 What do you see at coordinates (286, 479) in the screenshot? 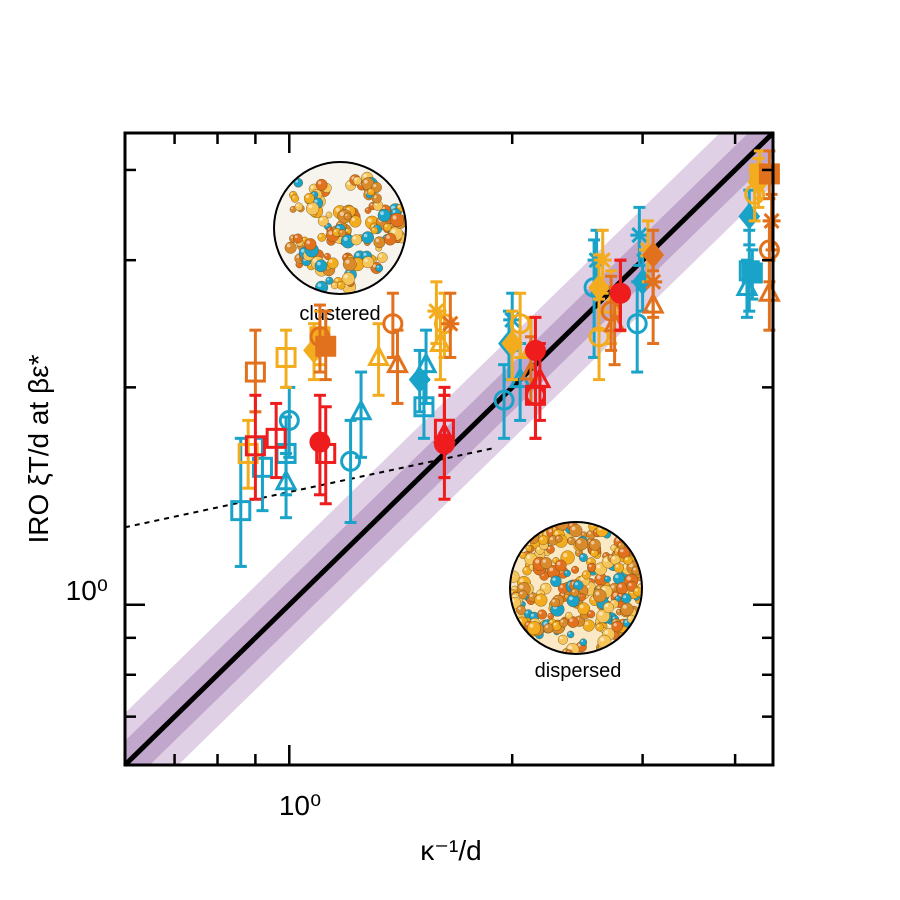
I see `marker-triangle` at bounding box center [286, 479].